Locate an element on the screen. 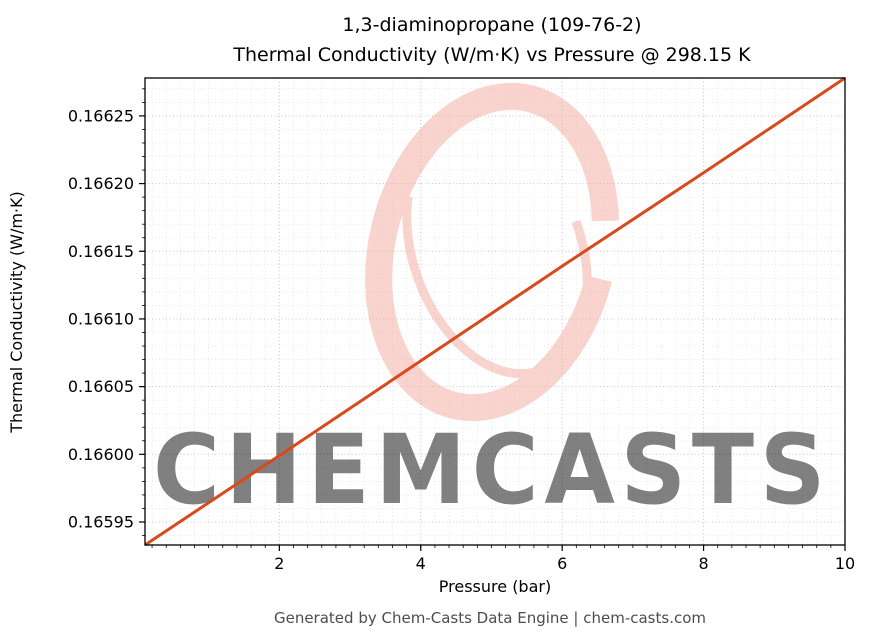  chart-title-line1: 1,3-diaminopropane (109-76-2) is located at coordinates (491, 25).